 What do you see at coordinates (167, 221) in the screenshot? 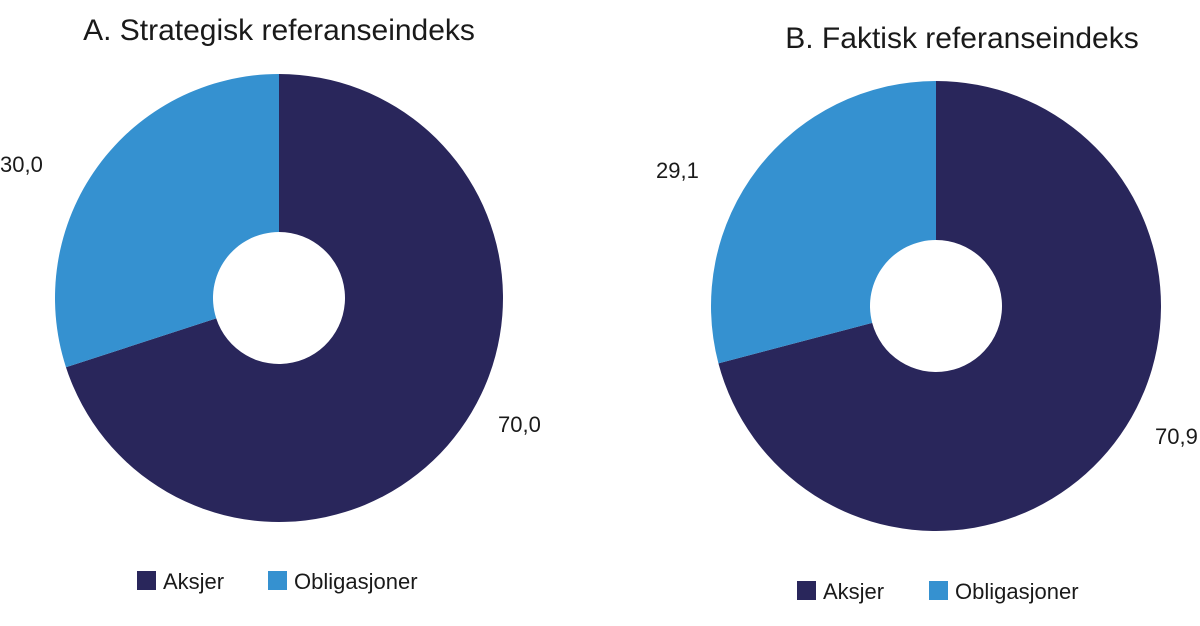
I see `chart-a-slice-obligasjoner` at bounding box center [167, 221].